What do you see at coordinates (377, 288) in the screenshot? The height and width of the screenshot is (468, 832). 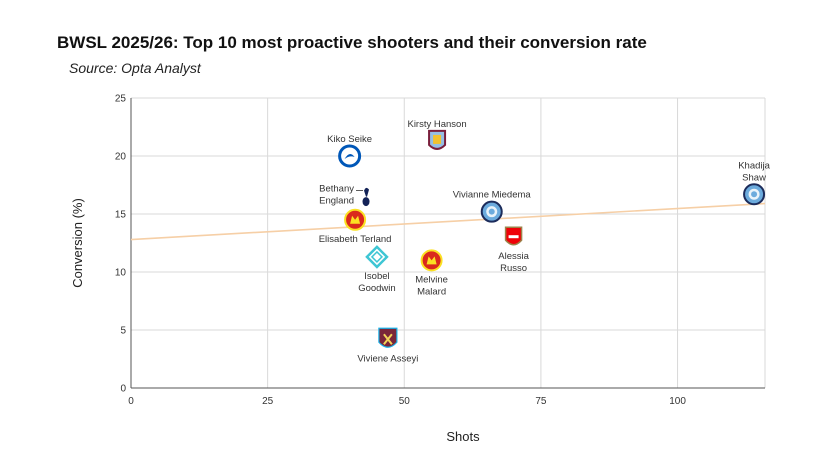 I see `point-label: Goodwin` at bounding box center [377, 288].